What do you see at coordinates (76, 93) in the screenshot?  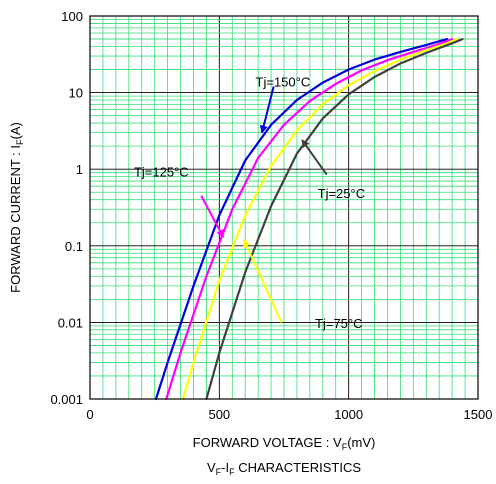 I see `y-tick-label: 10` at bounding box center [76, 93].